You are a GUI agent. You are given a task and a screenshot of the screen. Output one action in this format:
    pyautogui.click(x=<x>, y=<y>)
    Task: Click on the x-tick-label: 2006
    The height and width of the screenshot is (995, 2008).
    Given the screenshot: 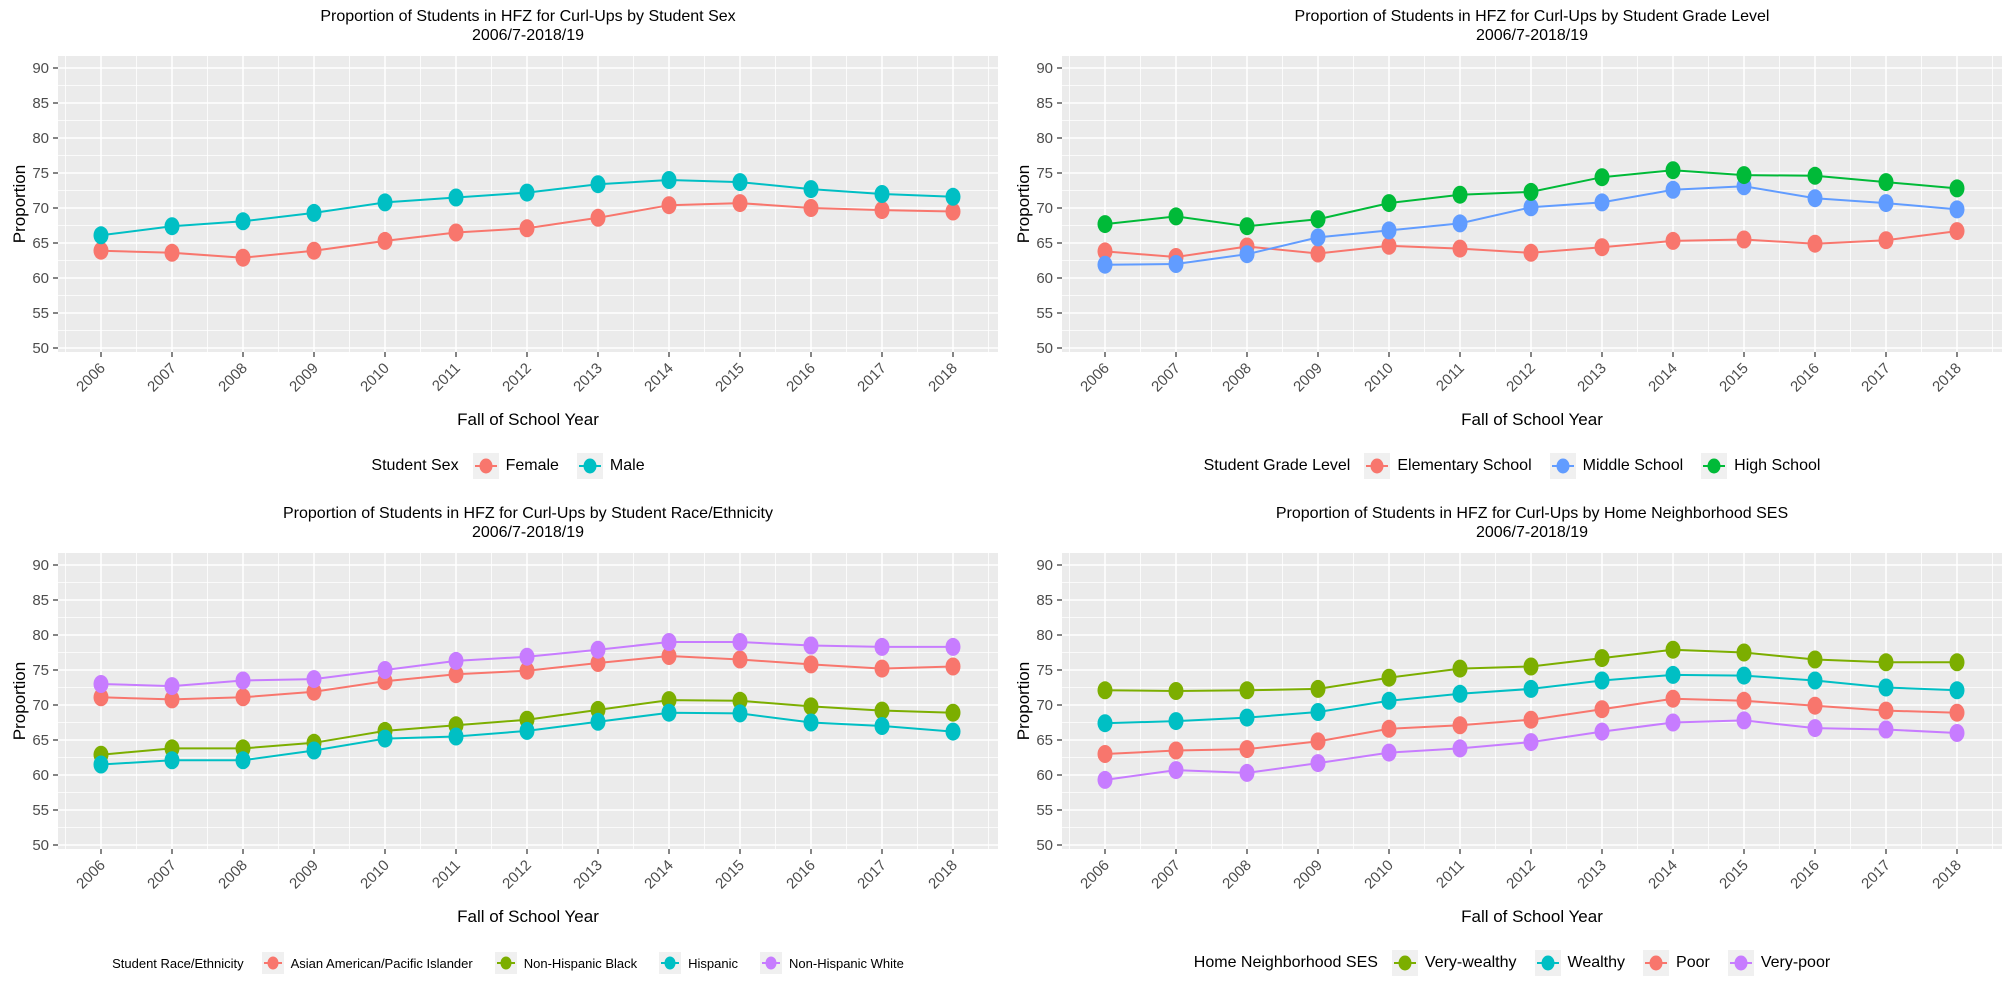 What is the action you would take?
    pyautogui.click(x=91, y=875)
    